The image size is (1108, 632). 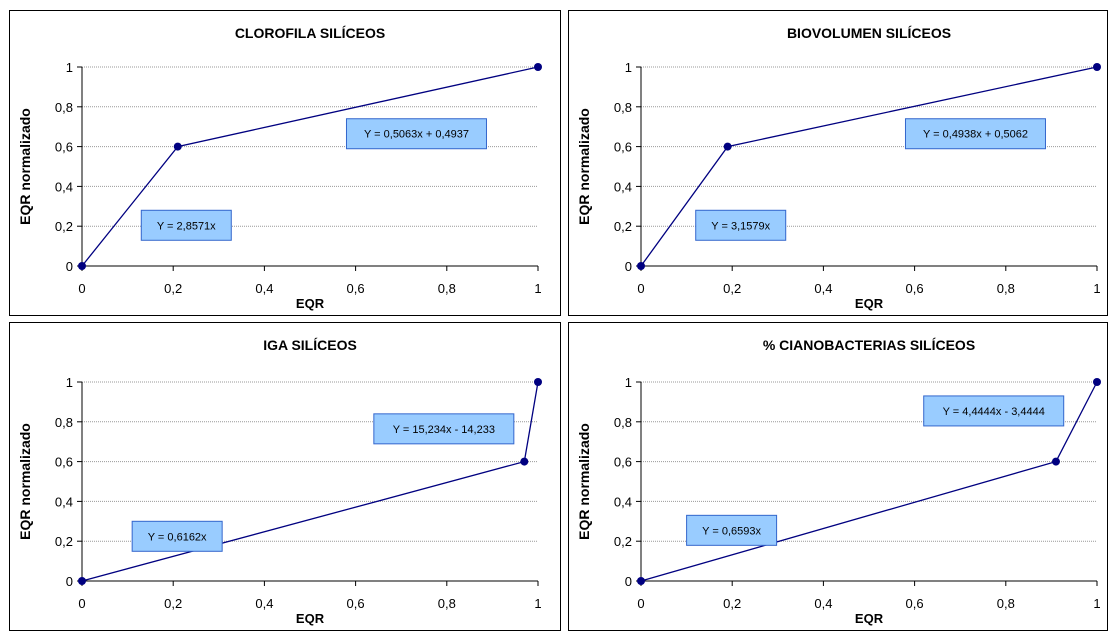 I want to click on equation-label: Y = 0,4938x + 0,5062, so click(x=975, y=135).